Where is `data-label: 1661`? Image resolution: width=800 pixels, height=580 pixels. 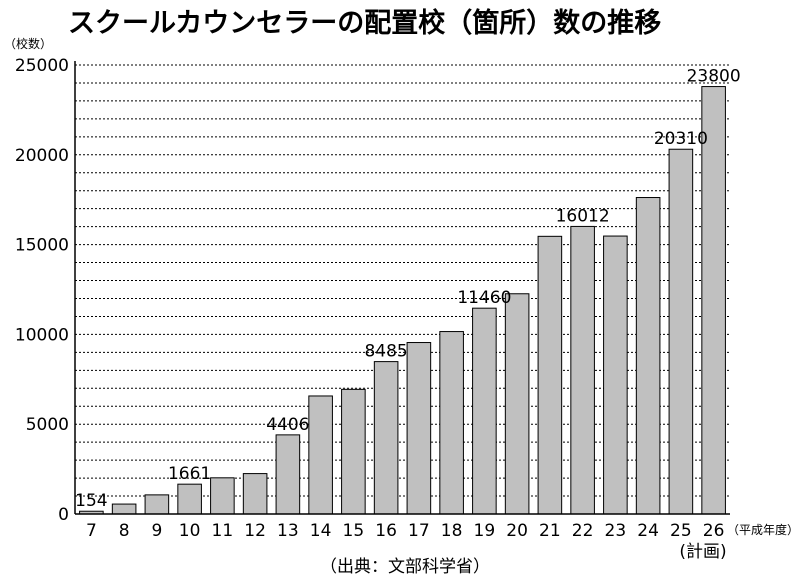 data-label: 1661 is located at coordinates (189, 474).